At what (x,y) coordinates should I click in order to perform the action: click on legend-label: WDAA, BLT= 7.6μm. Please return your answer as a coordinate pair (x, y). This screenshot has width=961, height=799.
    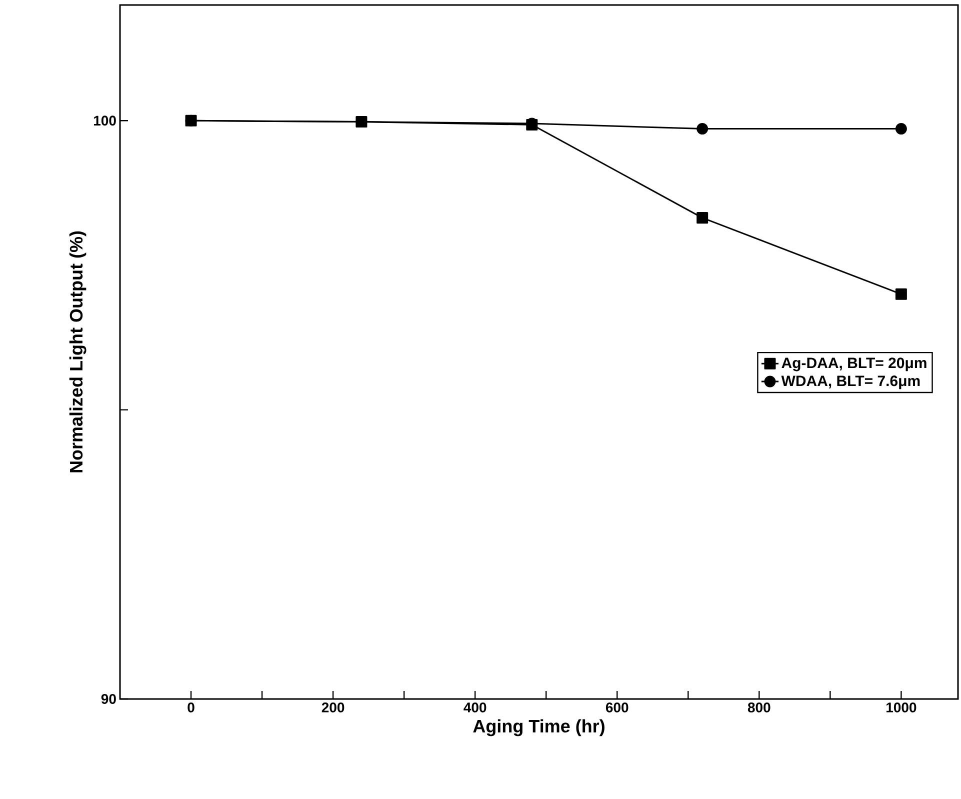
    Looking at the image, I should click on (850, 383).